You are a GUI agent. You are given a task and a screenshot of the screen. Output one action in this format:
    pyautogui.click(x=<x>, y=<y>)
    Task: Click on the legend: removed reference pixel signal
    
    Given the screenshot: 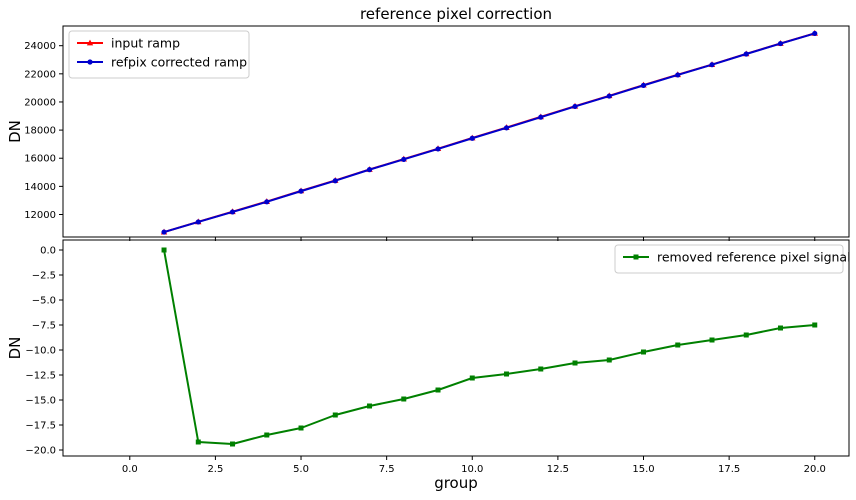 What is the action you would take?
    pyautogui.click(x=732, y=259)
    